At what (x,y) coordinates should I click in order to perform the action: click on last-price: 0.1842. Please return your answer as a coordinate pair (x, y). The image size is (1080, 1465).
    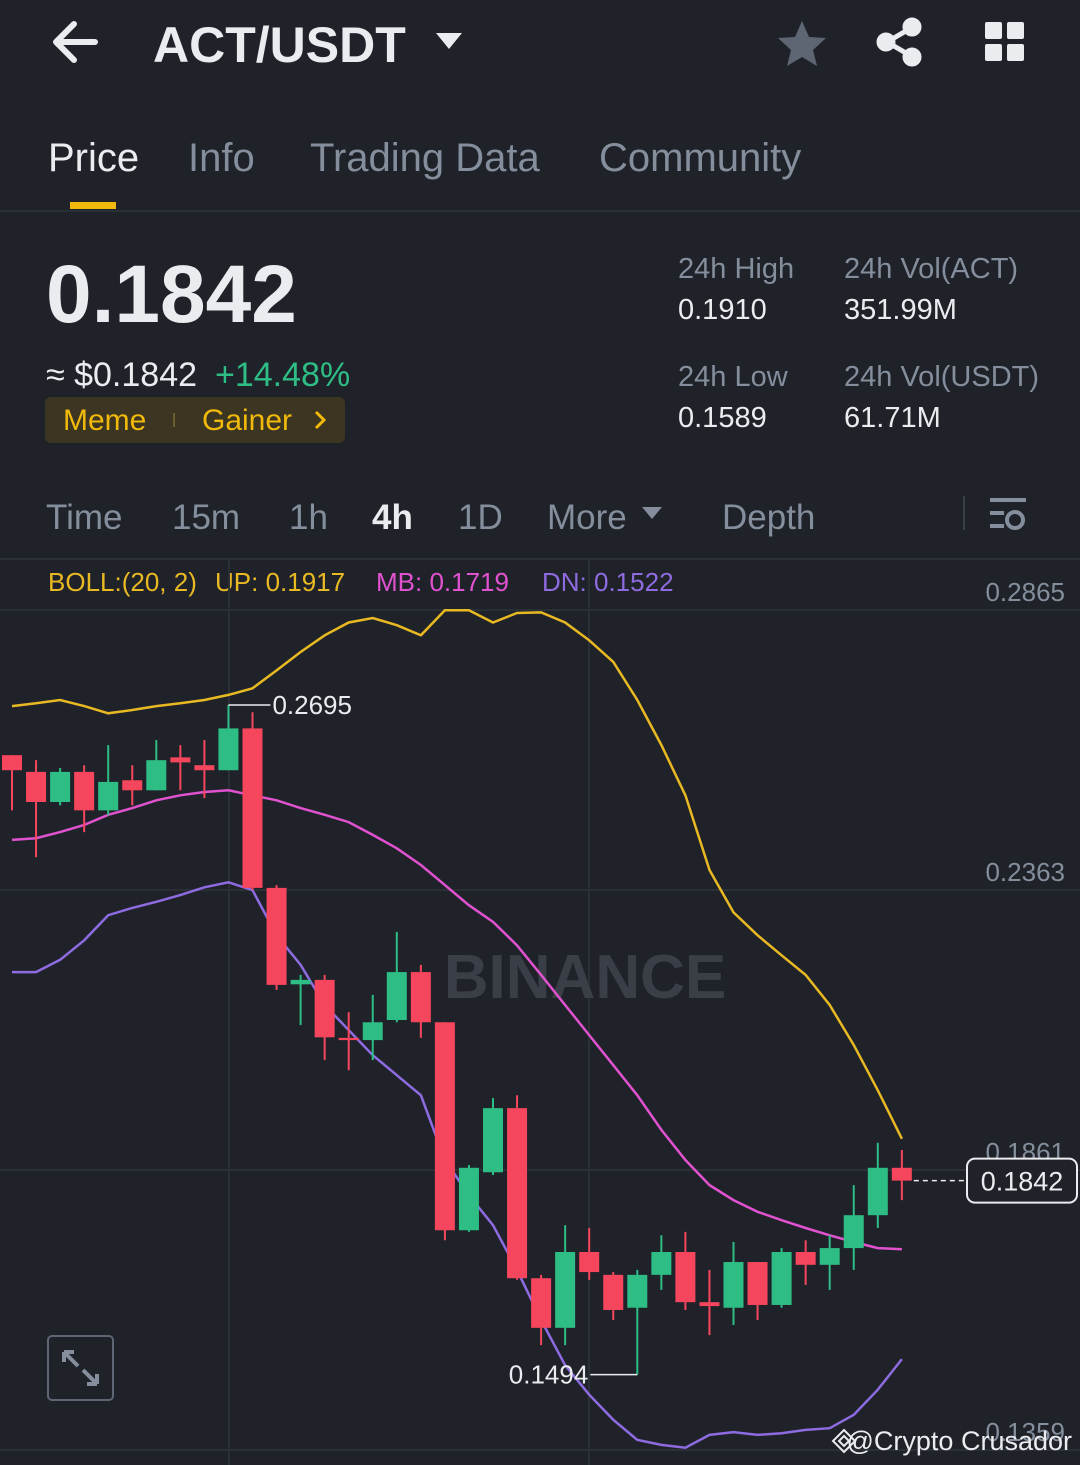
    Looking at the image, I should click on (171, 294).